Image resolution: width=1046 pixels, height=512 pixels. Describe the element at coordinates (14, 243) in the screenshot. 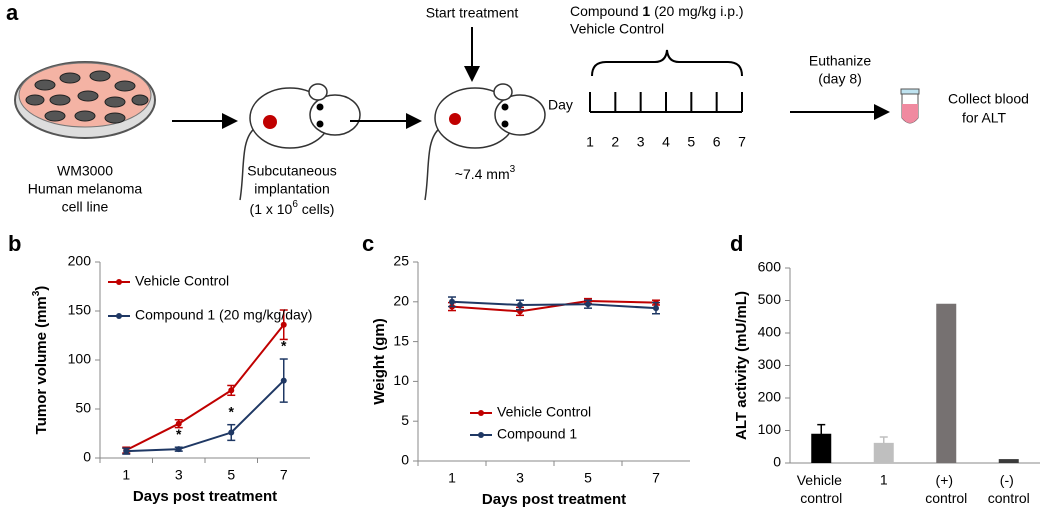

I see `panel-label: b` at that location.